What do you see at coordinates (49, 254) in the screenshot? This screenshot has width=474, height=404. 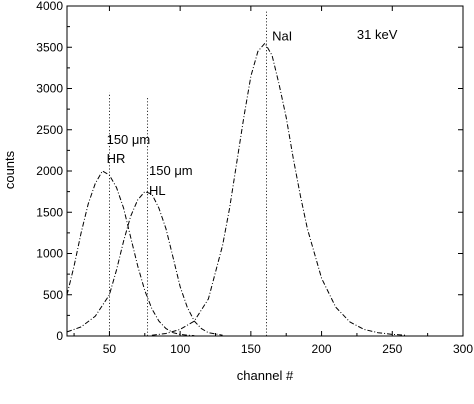 I see `y-tick-label: 1000` at bounding box center [49, 254].